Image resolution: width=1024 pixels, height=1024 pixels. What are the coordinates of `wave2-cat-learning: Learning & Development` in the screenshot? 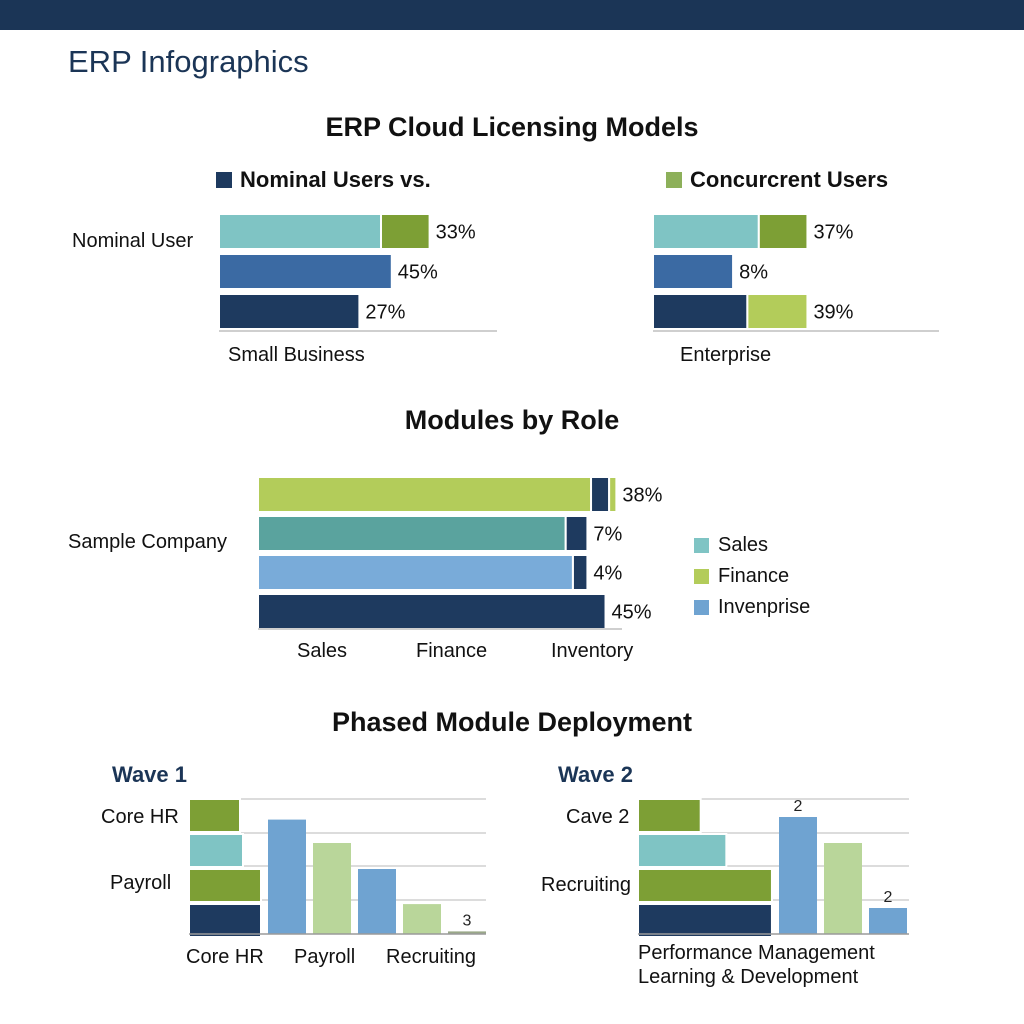 It's located at (748, 977).